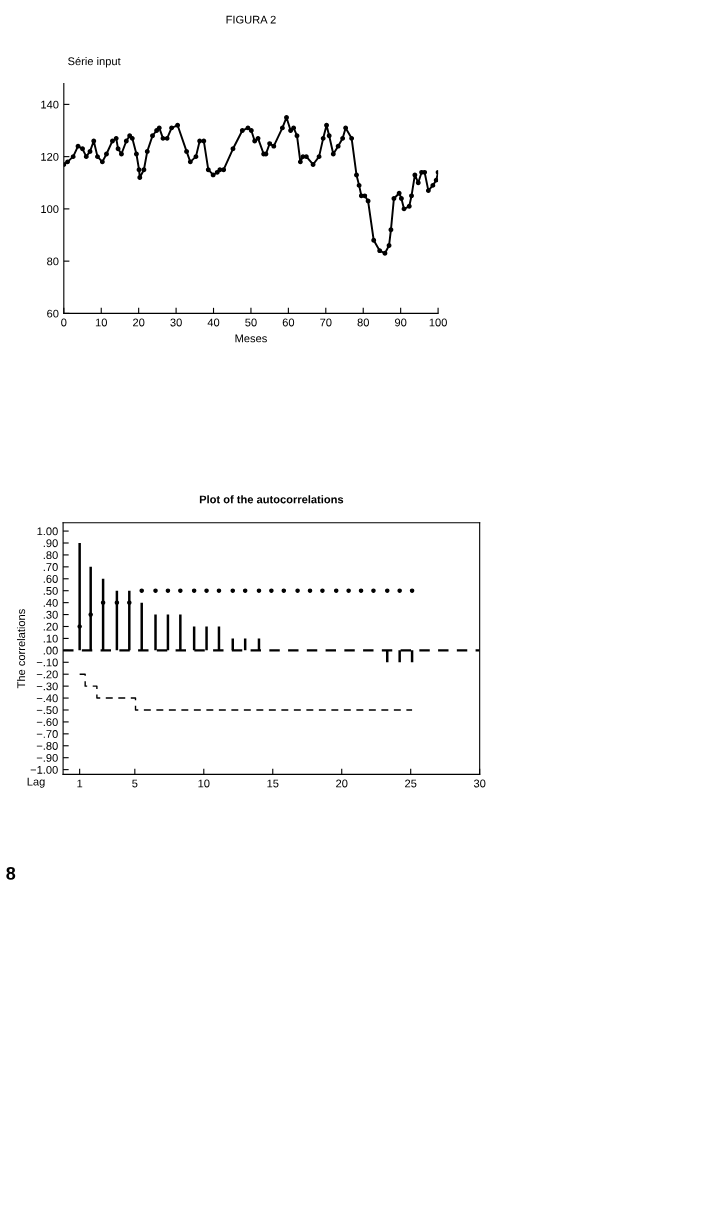 The image size is (717, 1210). What do you see at coordinates (50, 555) in the screenshot?
I see `y-tick-label: .80` at bounding box center [50, 555].